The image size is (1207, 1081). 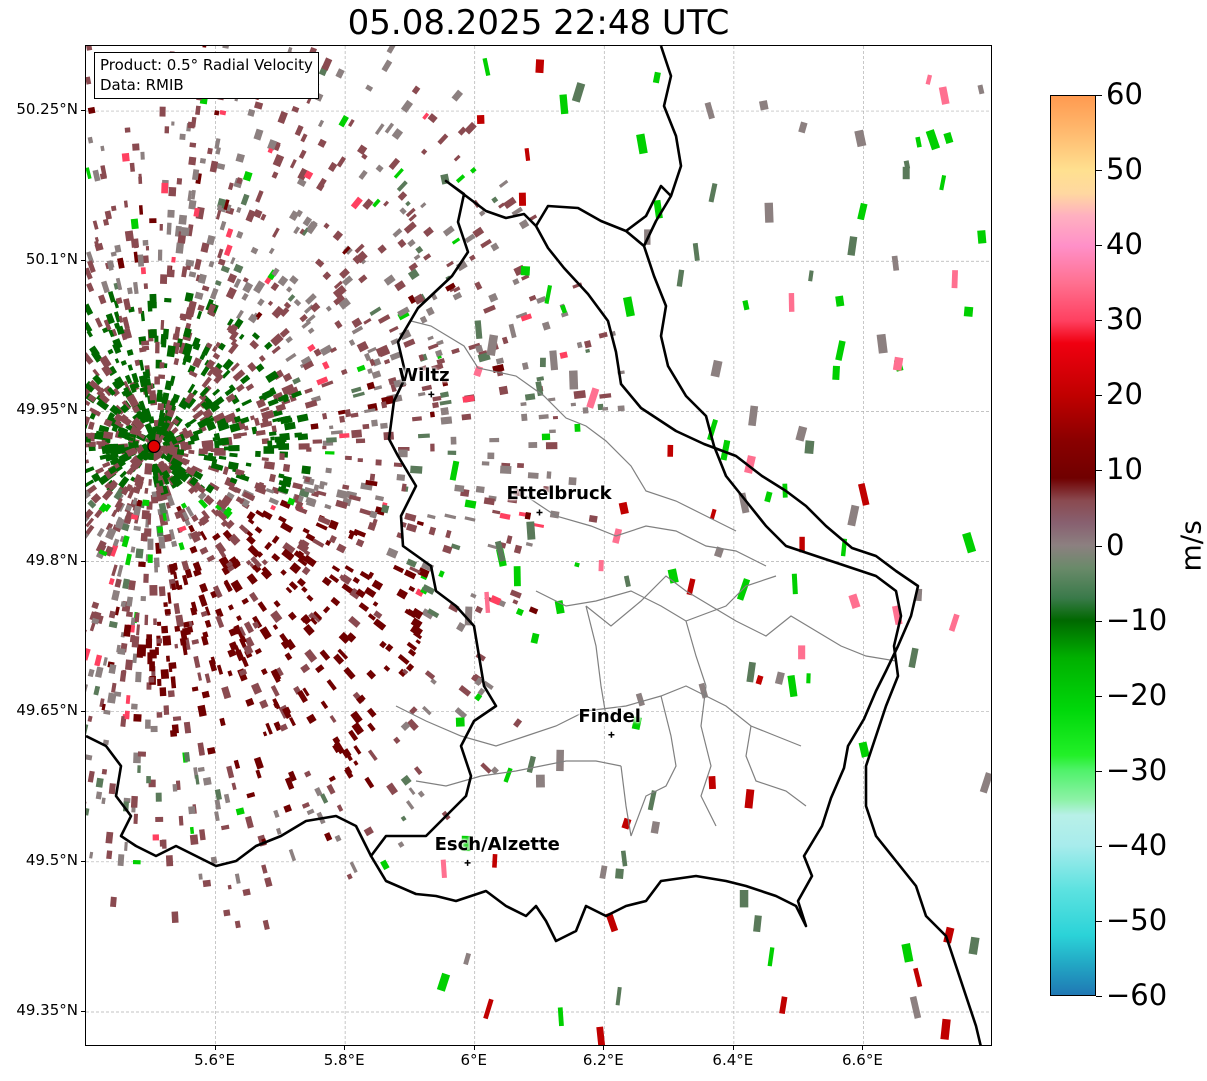 What do you see at coordinates (1190, 546) in the screenshot?
I see `colorbar-unit-label: m/s` at bounding box center [1190, 546].